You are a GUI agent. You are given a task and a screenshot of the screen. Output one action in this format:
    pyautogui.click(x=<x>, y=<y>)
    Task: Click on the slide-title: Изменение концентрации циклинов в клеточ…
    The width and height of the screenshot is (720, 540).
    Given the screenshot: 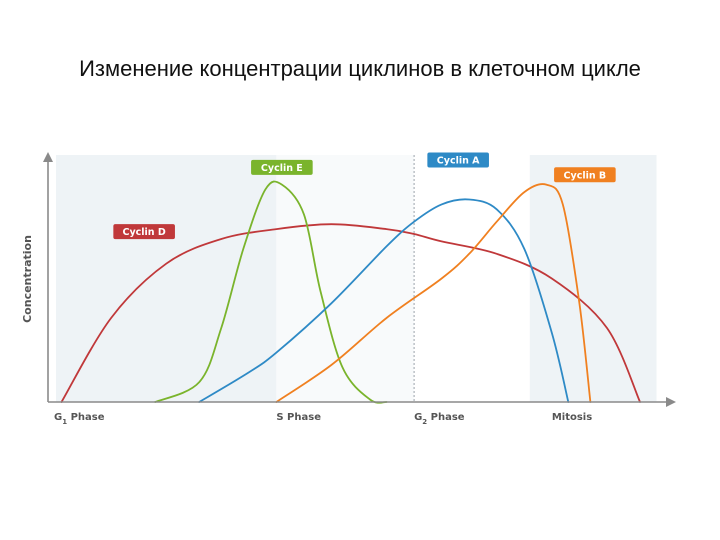 What is the action you would take?
    pyautogui.click(x=360, y=68)
    